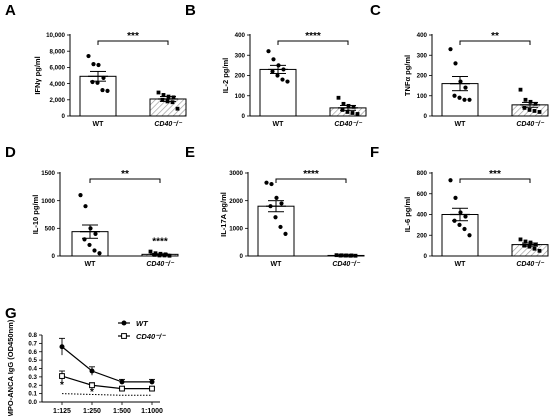  I want to click on x-tick-label: 1:500, so click(122, 411).